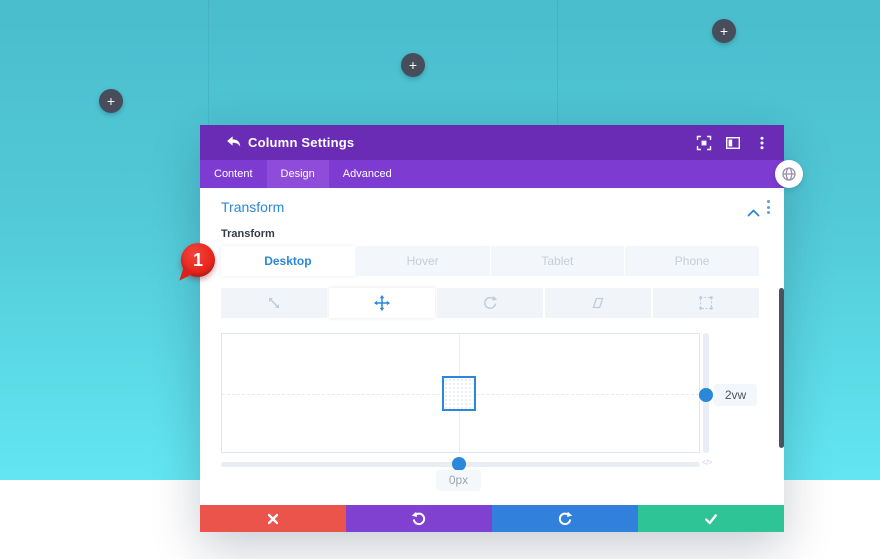 Image resolution: width=880 pixels, height=559 pixels. I want to click on translate-y-slider-handle, so click(706, 395).